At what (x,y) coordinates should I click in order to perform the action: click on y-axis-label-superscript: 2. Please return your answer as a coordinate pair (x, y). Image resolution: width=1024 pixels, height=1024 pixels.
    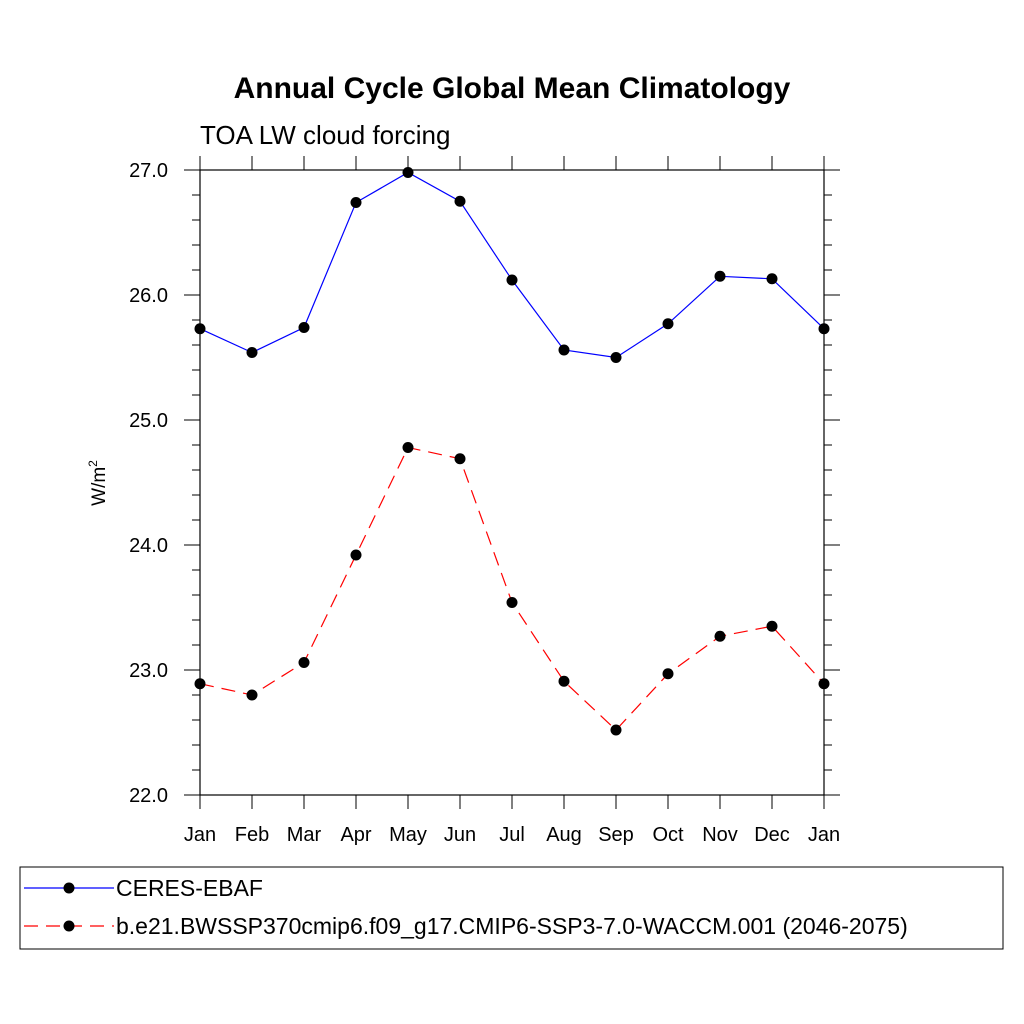
    Looking at the image, I should click on (93, 463).